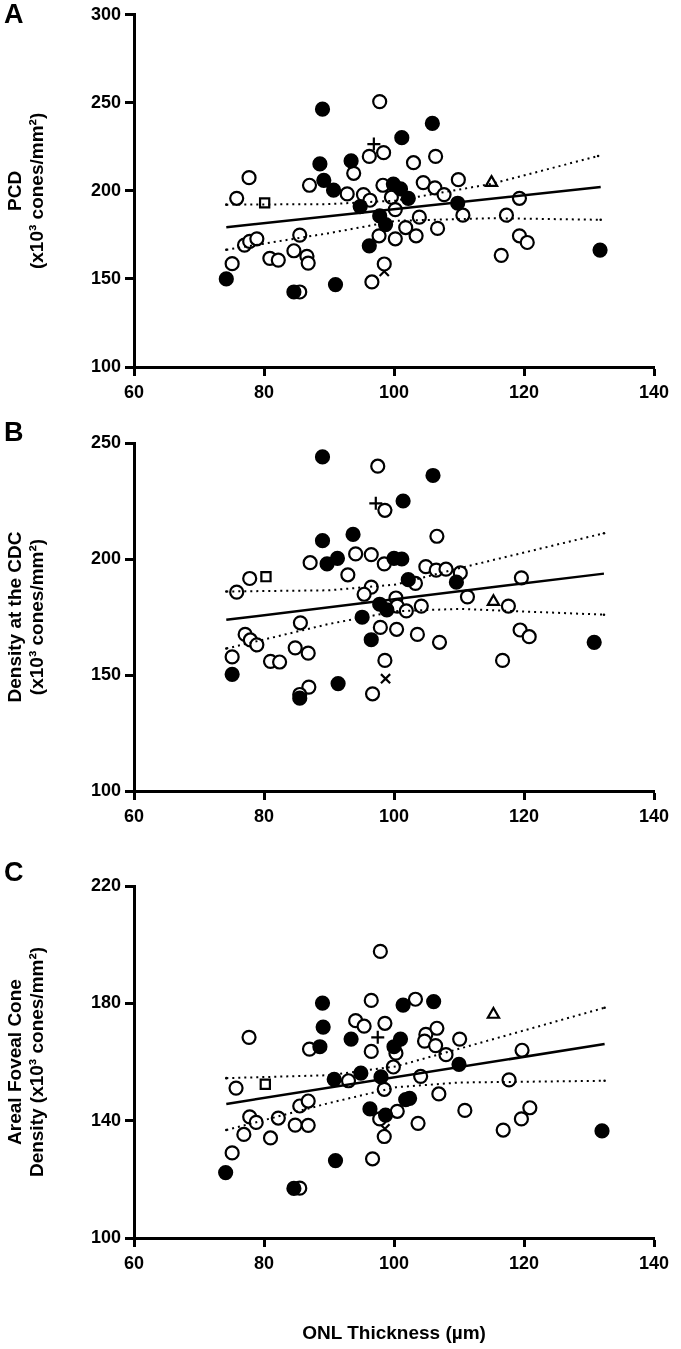  Describe the element at coordinates (654, 1262) in the screenshot. I see `x-tick-label: 140` at that location.